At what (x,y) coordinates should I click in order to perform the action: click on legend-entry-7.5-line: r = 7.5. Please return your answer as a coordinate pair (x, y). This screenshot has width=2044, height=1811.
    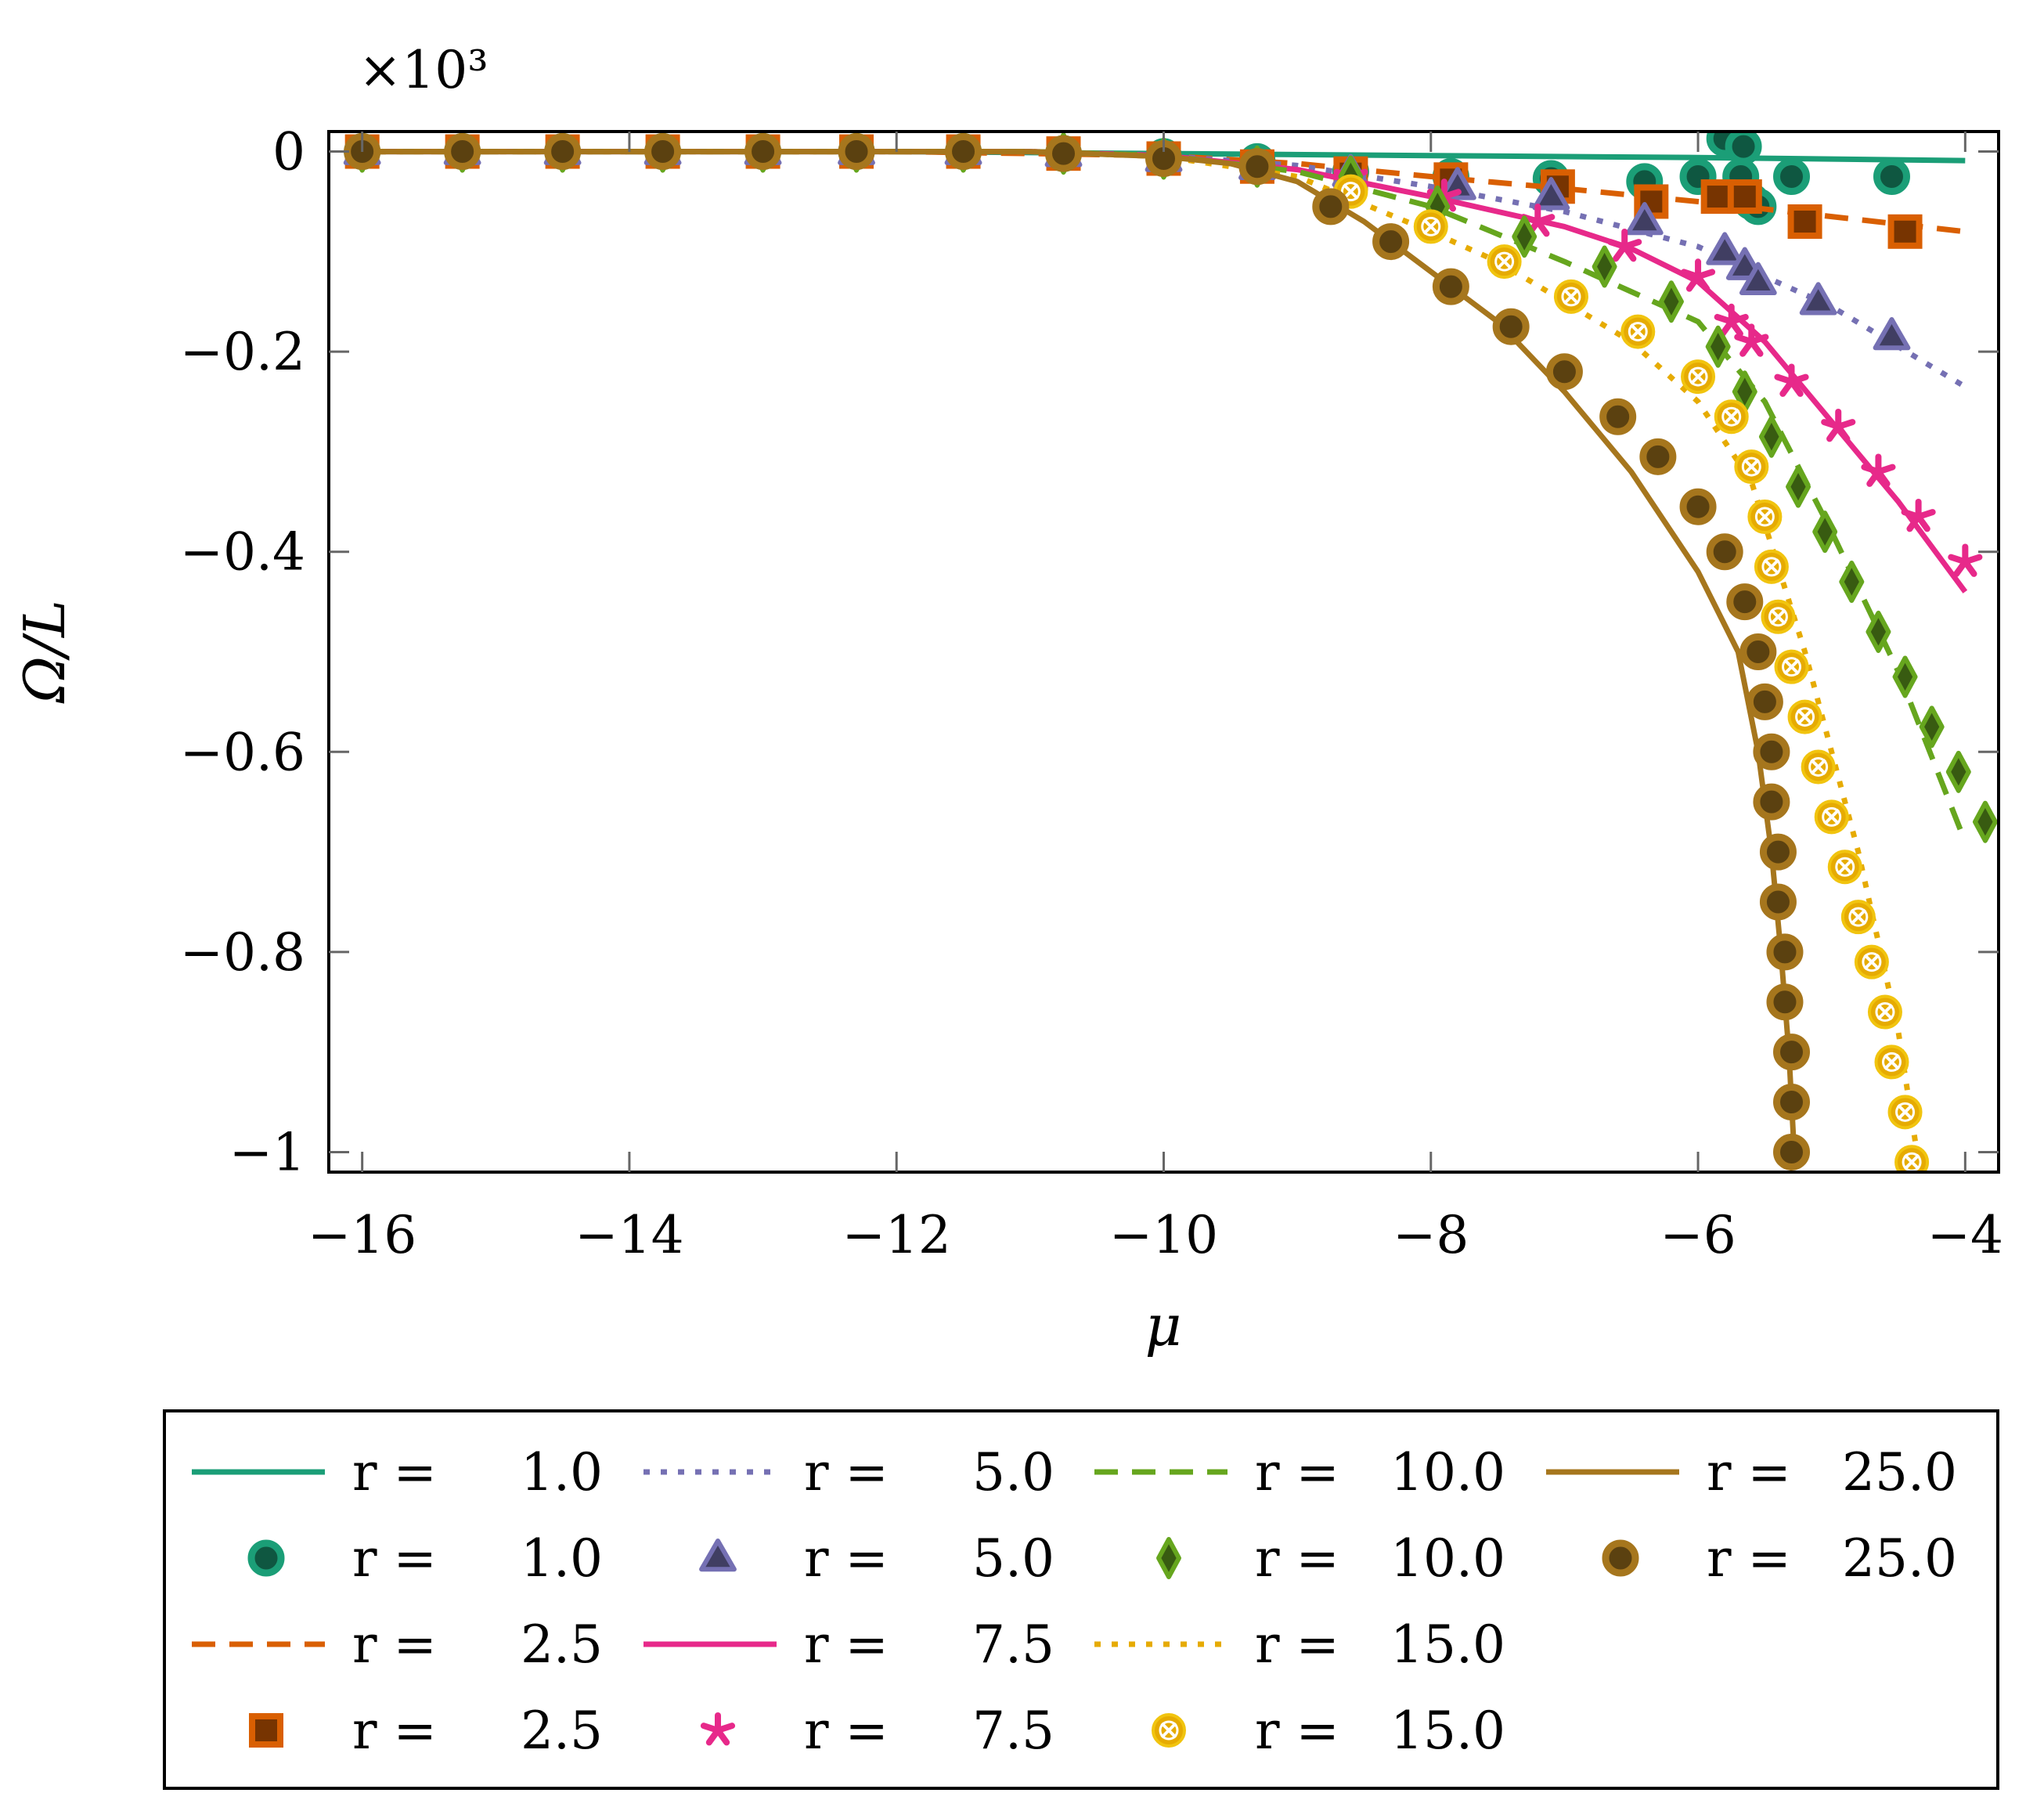
    Looking at the image, I should click on (848, 1644).